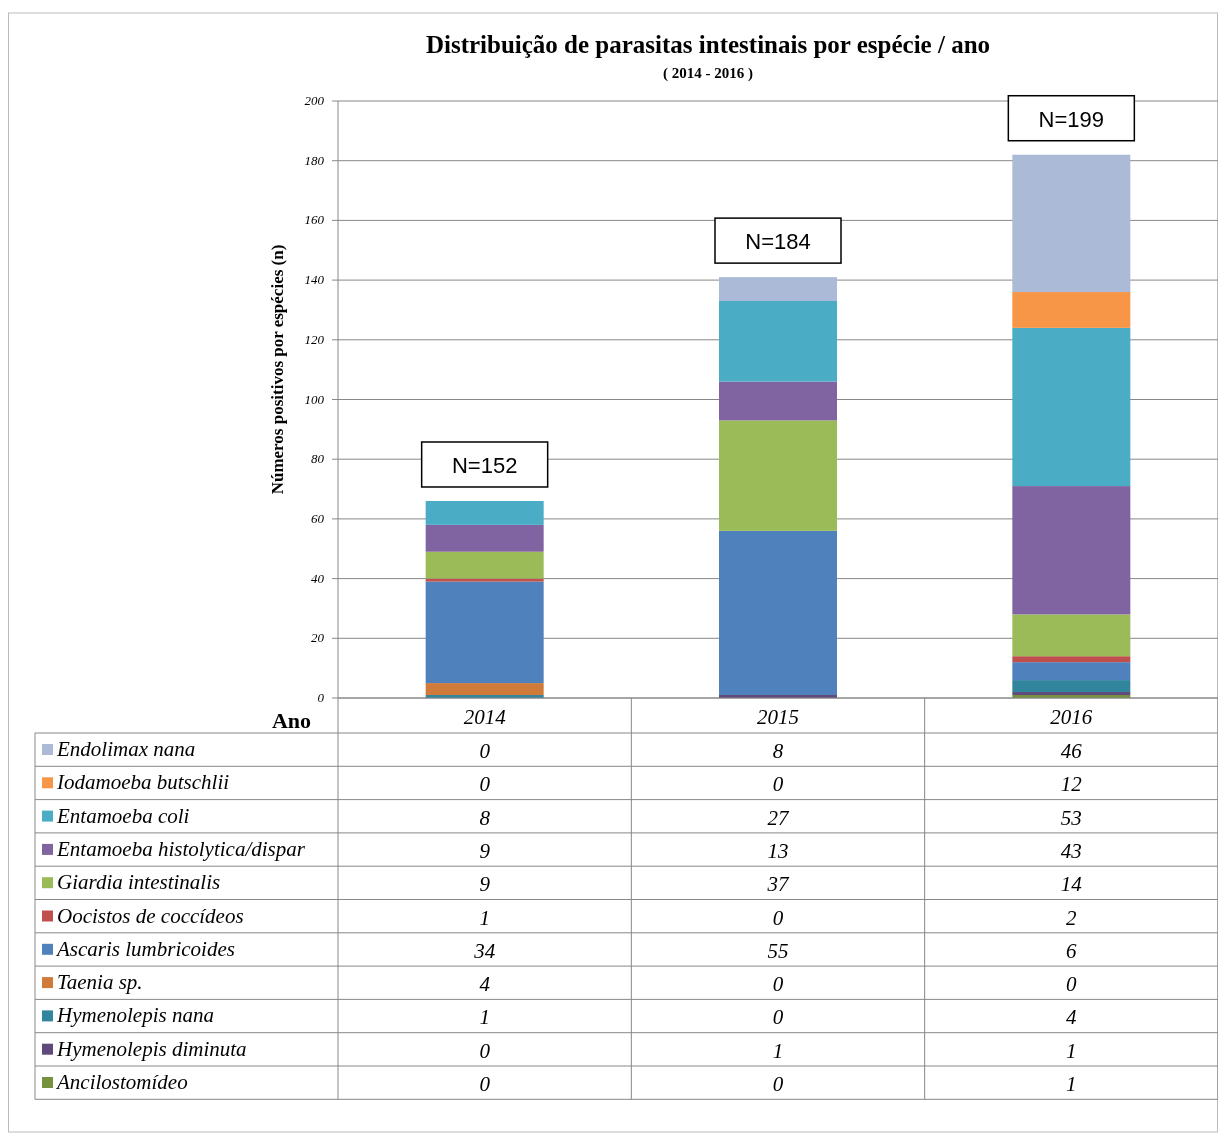  I want to click on y-tick-label: 200, so click(314, 100).